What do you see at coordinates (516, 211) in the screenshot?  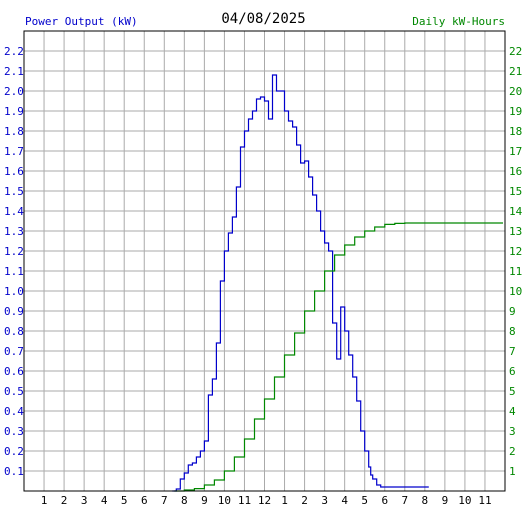 I see `y-tick-label-right: 14` at bounding box center [516, 211].